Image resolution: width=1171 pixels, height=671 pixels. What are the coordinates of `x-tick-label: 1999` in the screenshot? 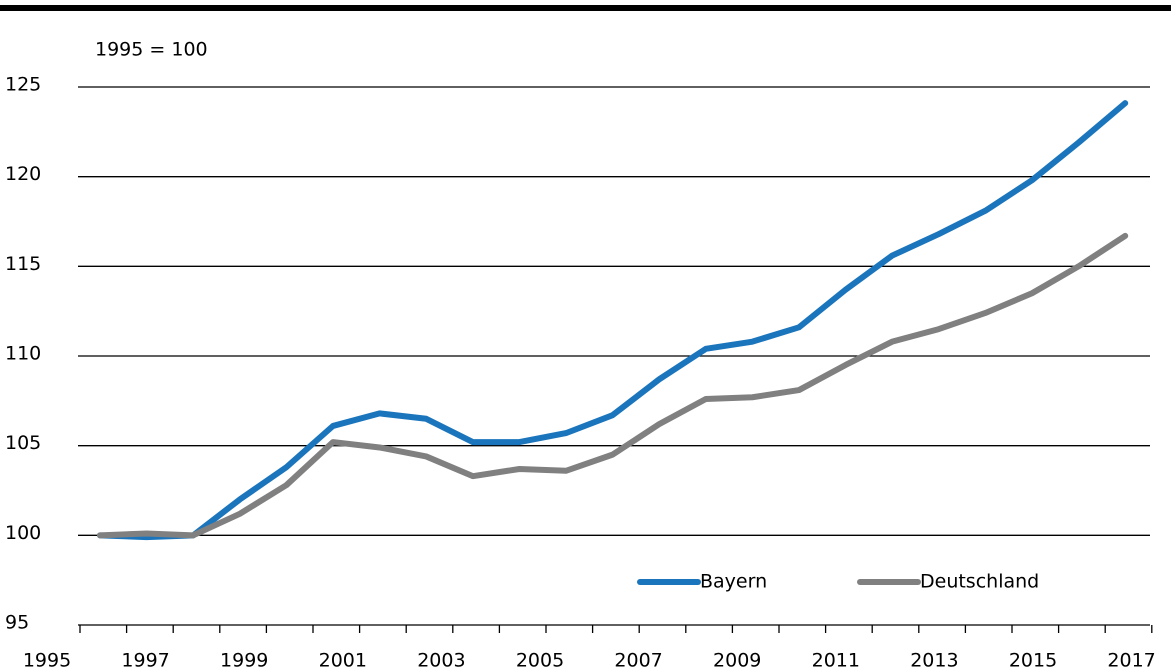 It's located at (244, 660).